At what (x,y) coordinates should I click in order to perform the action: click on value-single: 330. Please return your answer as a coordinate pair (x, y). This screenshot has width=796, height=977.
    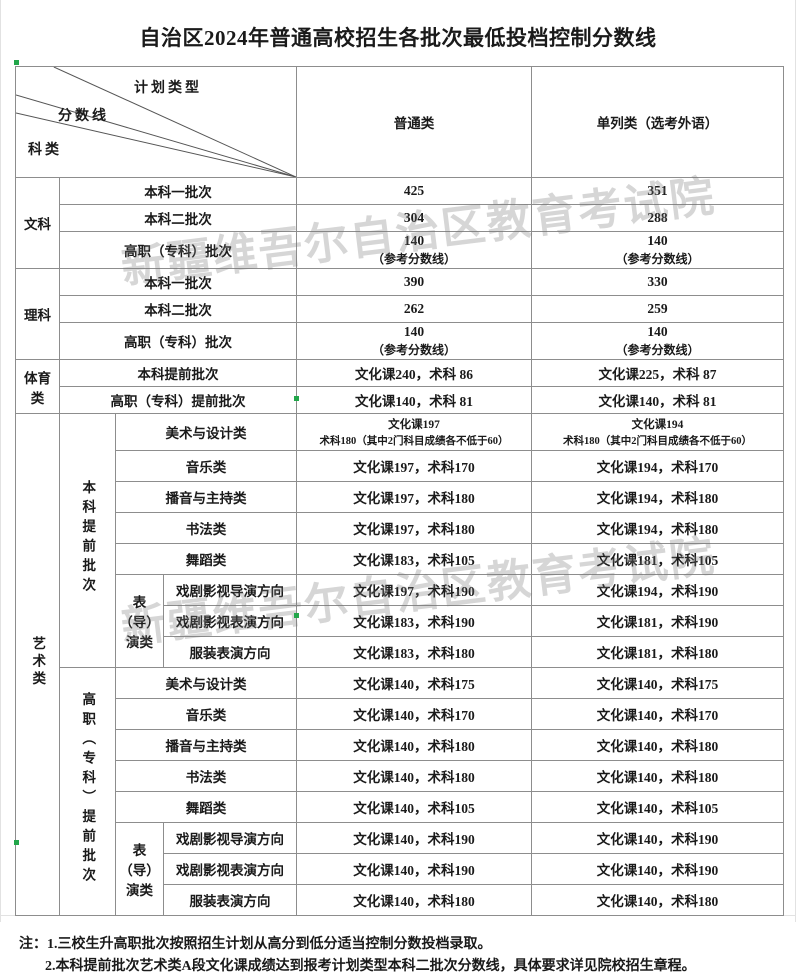
    Looking at the image, I should click on (657, 282).